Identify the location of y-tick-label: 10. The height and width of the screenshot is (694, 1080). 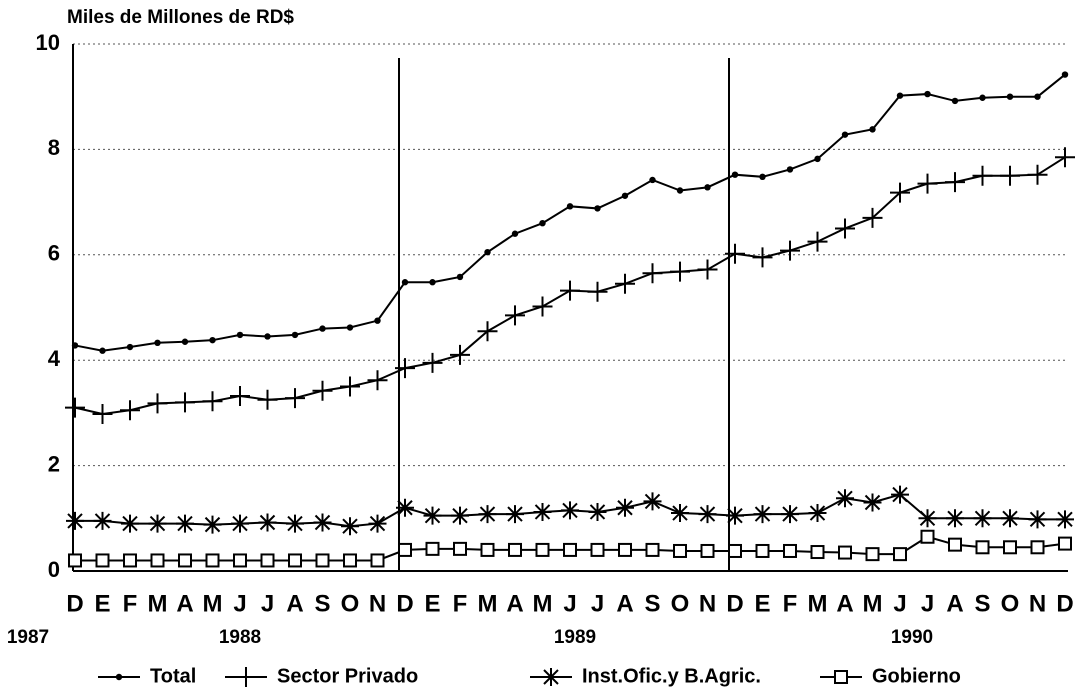
(48, 42).